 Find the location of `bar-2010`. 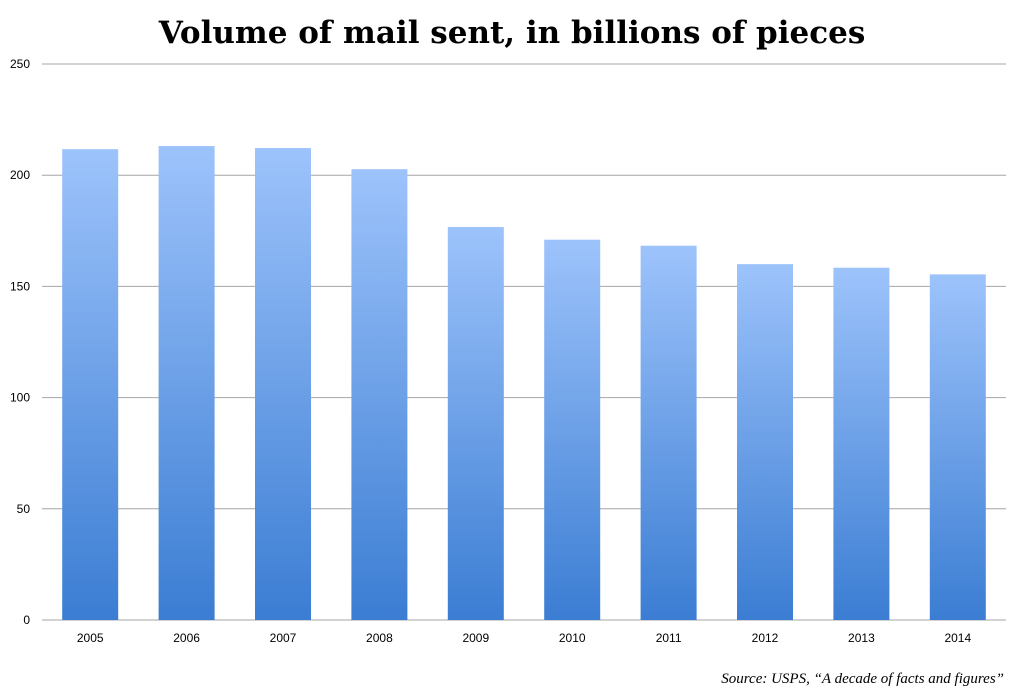

bar-2010 is located at coordinates (572, 430).